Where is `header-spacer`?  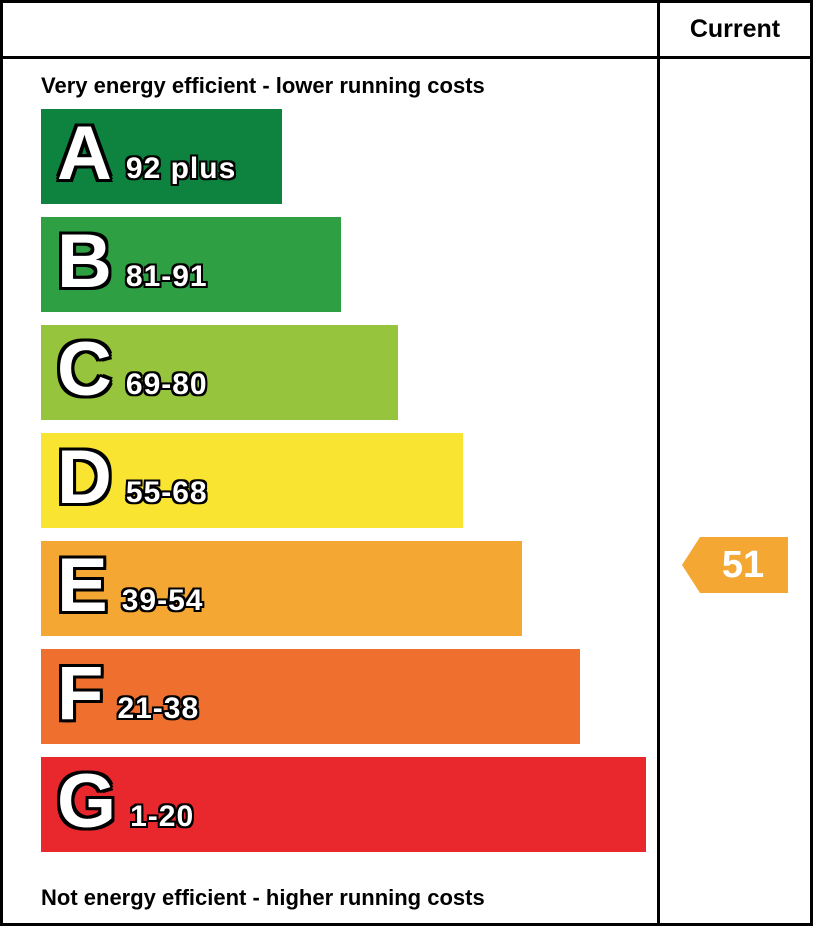 header-spacer is located at coordinates (330, 31).